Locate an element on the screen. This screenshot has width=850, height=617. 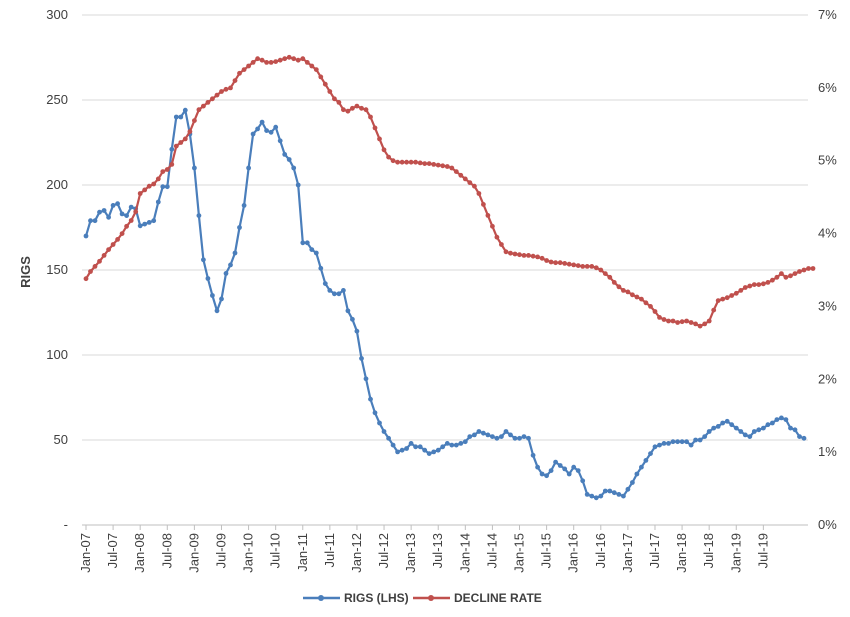
x-tick-label: Jul-17 is located at coordinates (654, 550).